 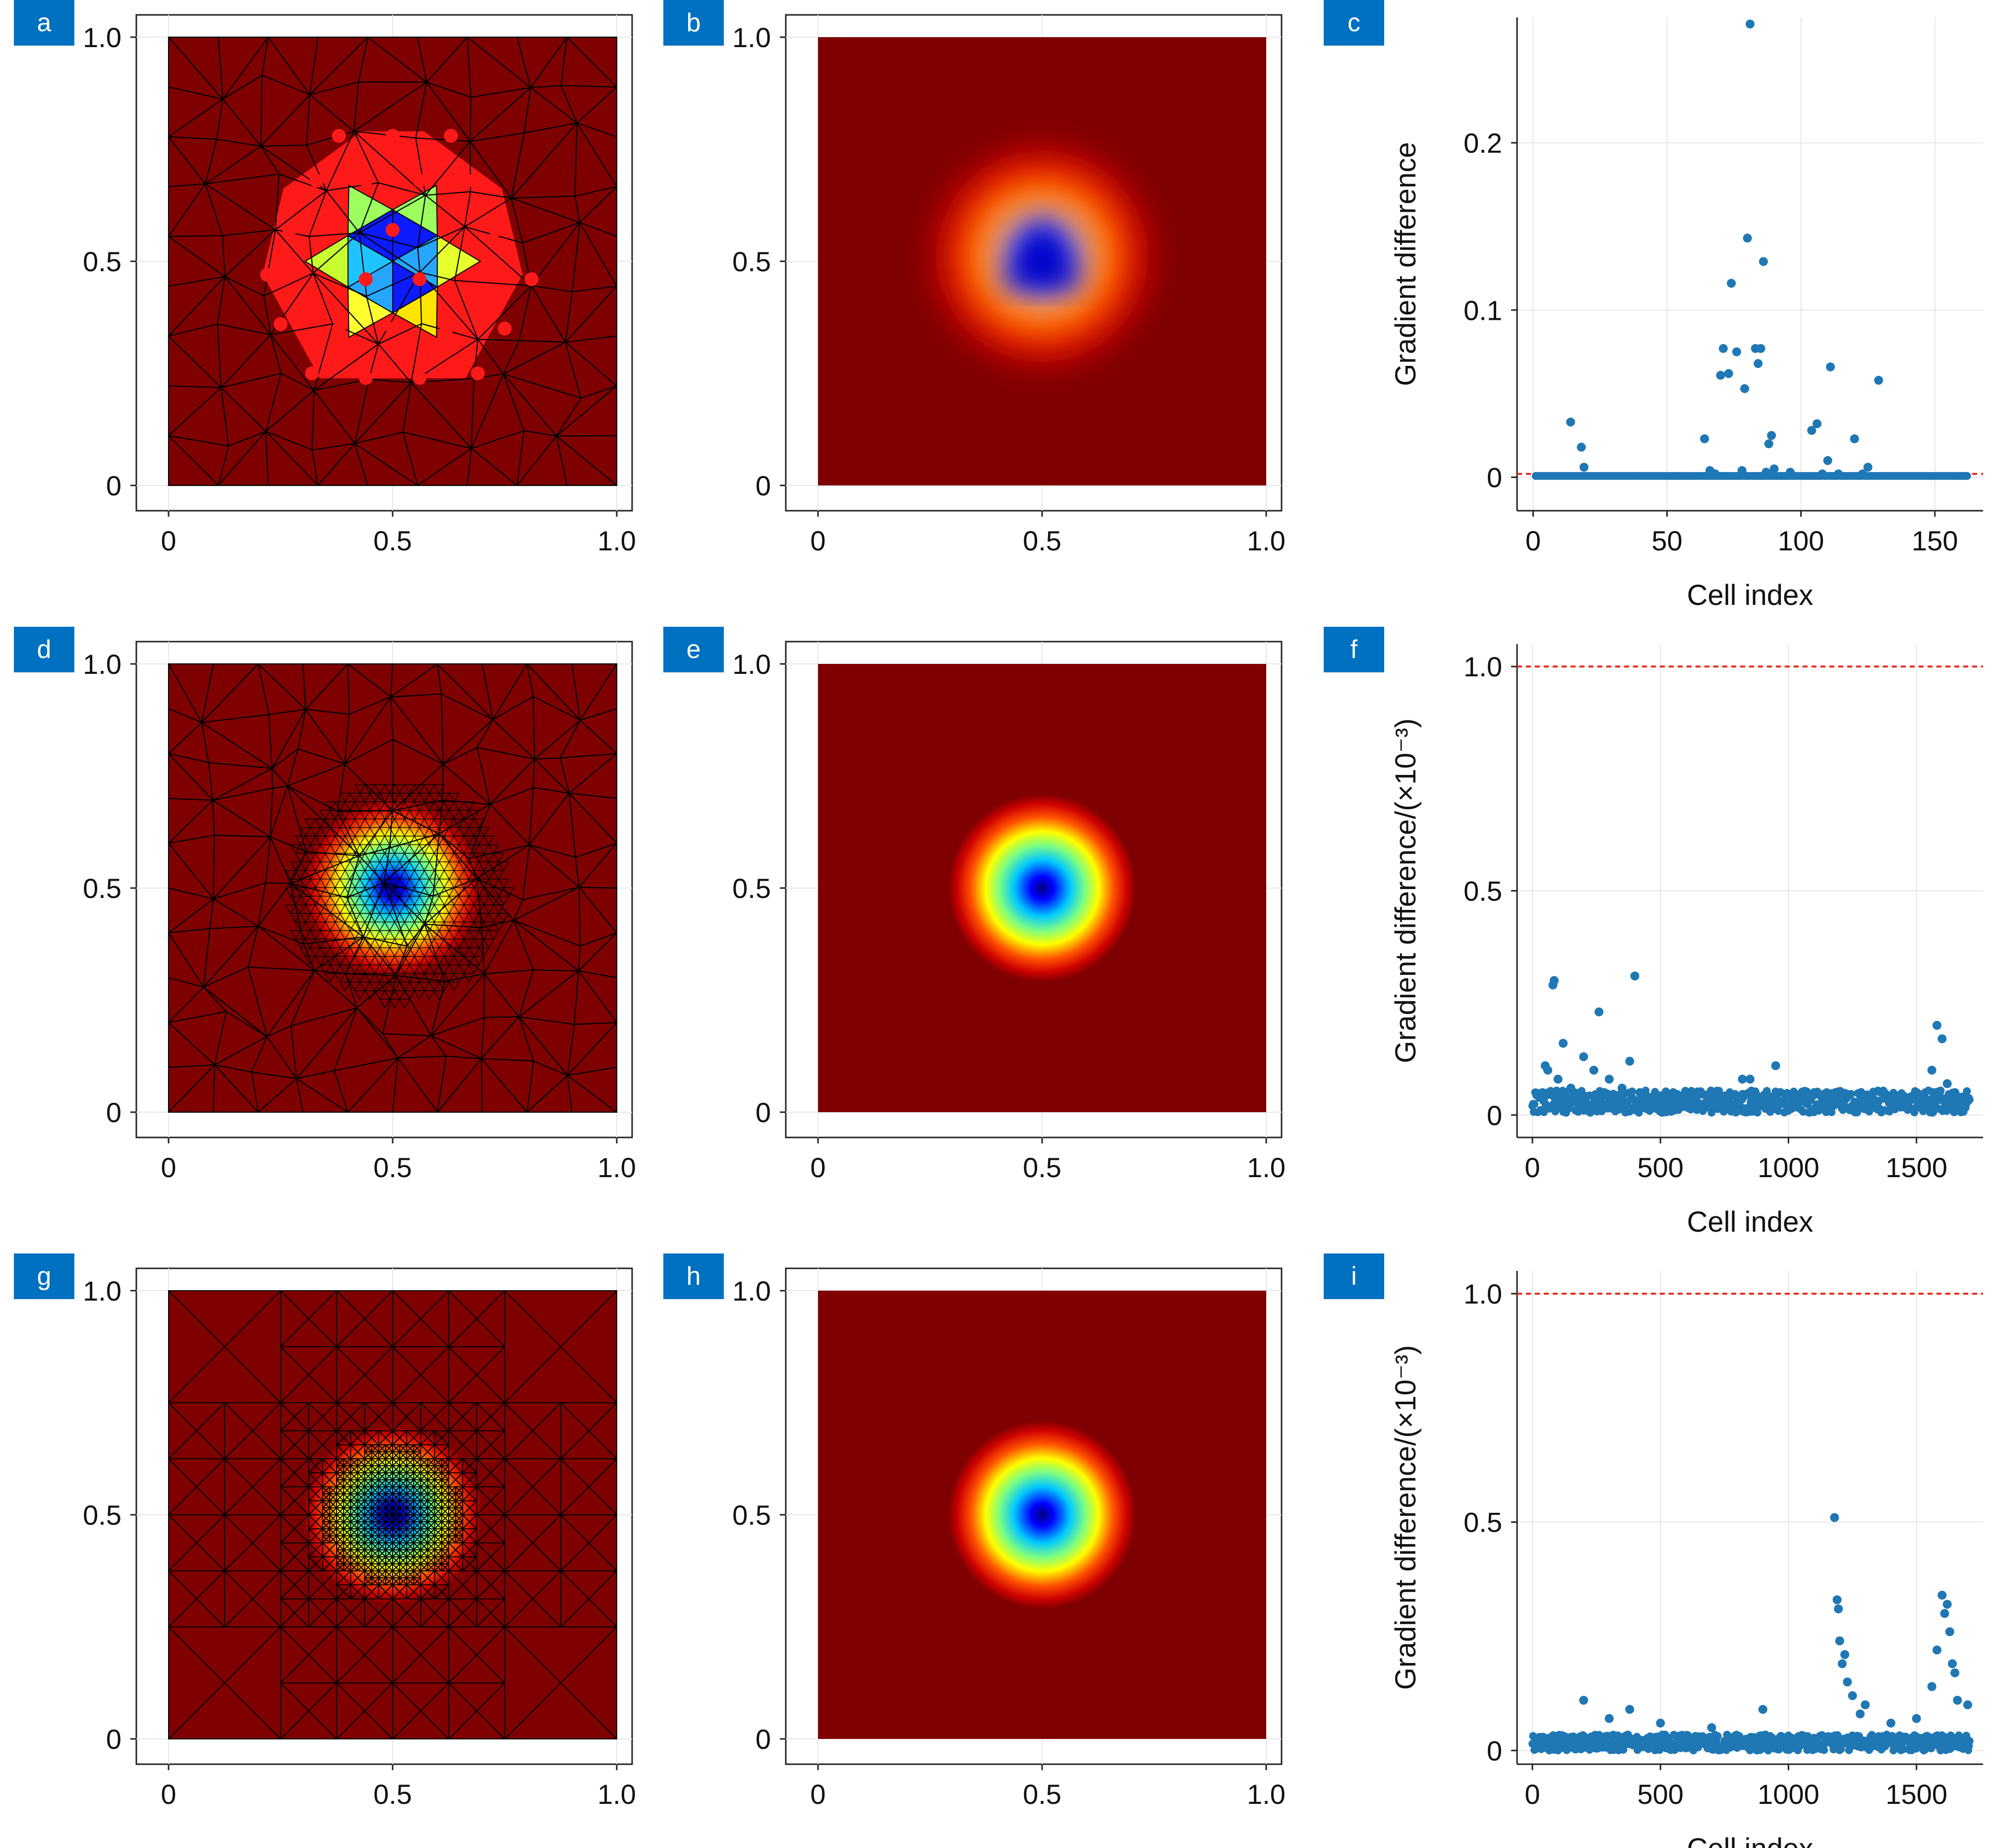 What do you see at coordinates (1801, 540) in the screenshot?
I see `x-tick-label: 100` at bounding box center [1801, 540].